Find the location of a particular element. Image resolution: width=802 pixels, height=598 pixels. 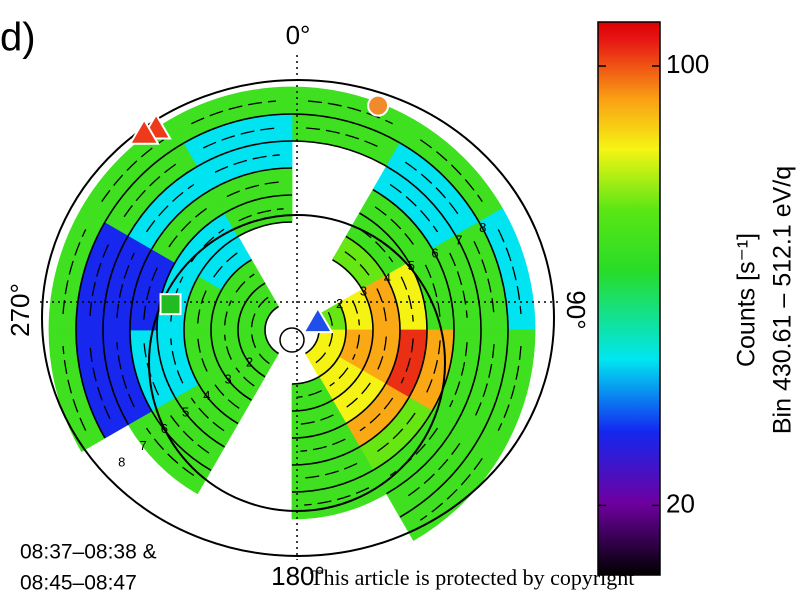

colorbar-subtitle: Bin 430.61 – 512.1 eV/q is located at coordinates (783, 300).